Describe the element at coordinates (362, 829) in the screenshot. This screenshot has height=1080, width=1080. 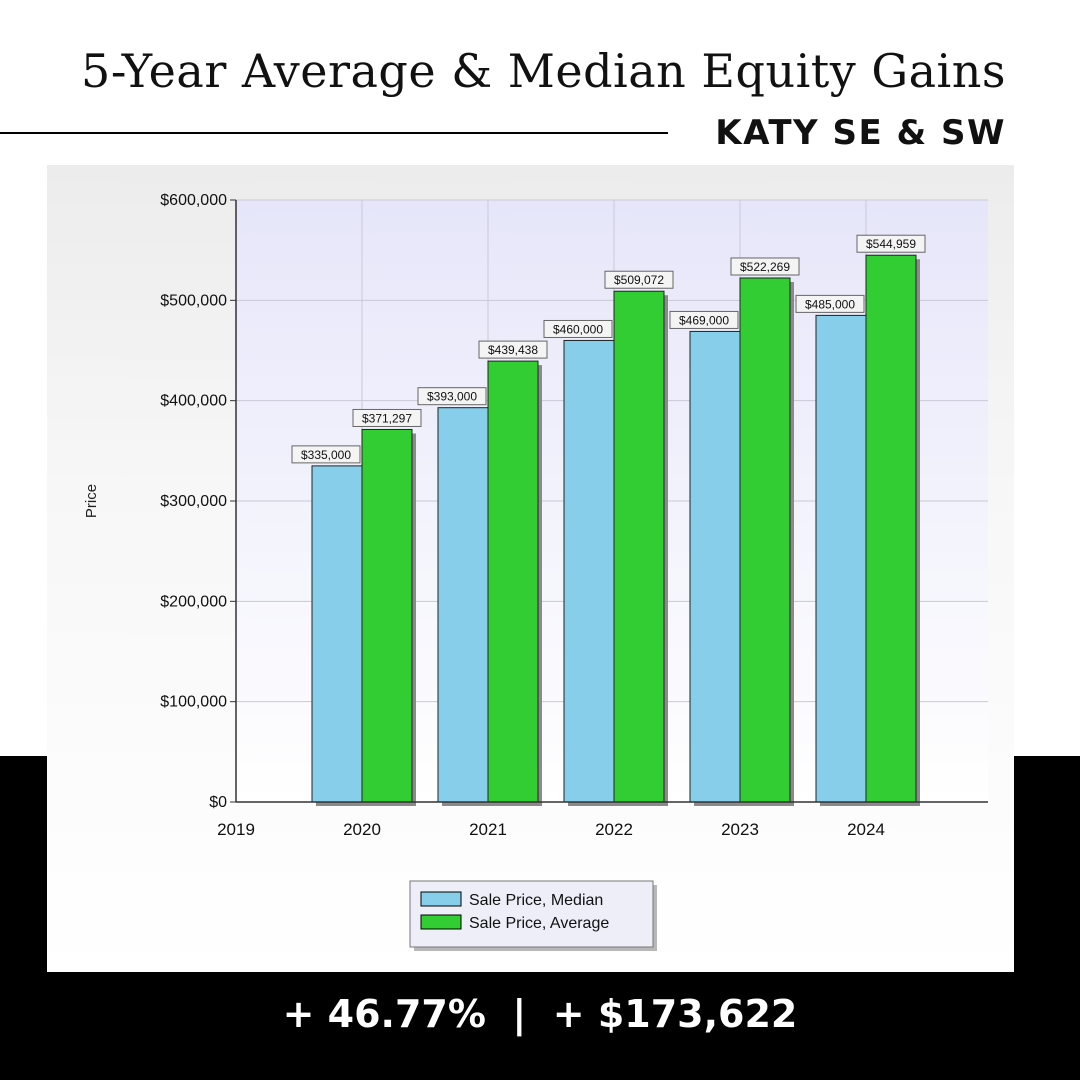
I see `x-tick-label: 2020` at that location.